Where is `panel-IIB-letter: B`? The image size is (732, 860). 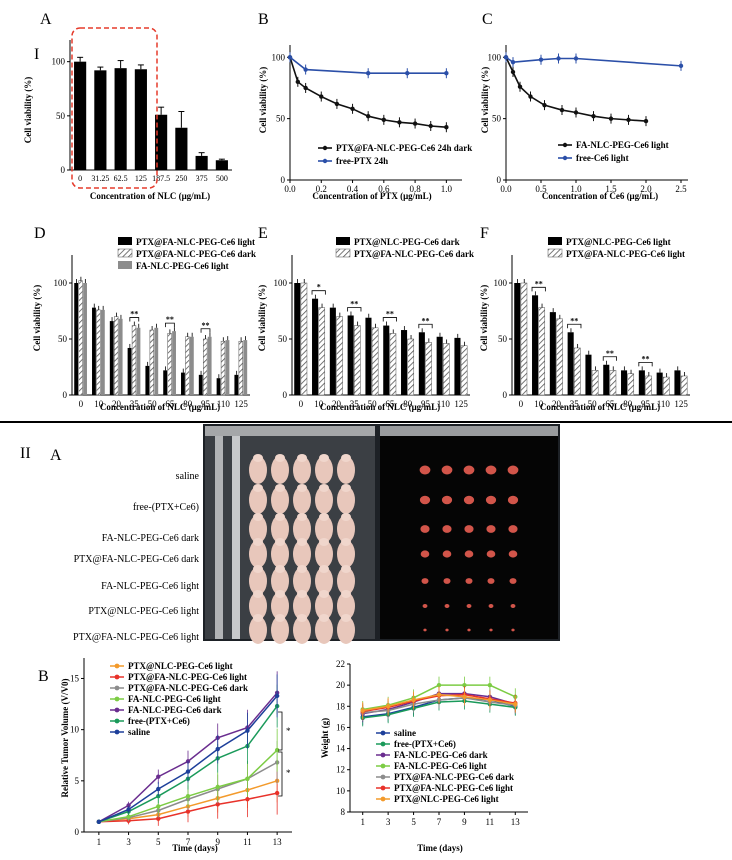 panel-IIB-letter: B is located at coordinates (43, 676).